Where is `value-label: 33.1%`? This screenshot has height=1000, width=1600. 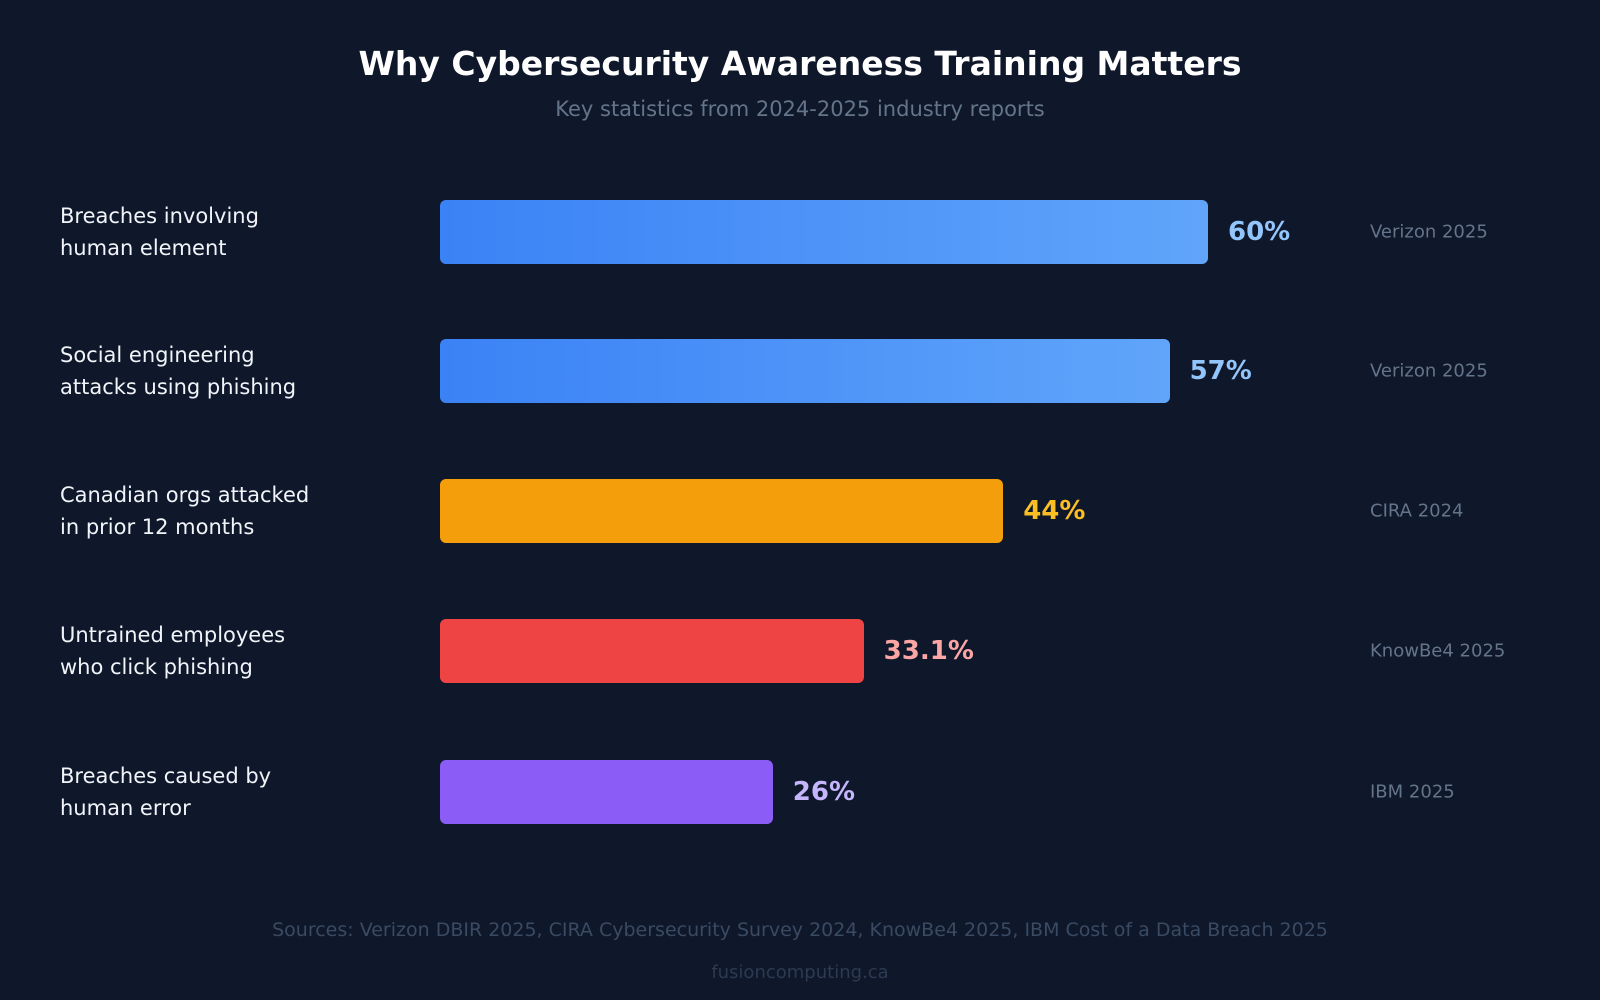 value-label: 33.1% is located at coordinates (928, 651).